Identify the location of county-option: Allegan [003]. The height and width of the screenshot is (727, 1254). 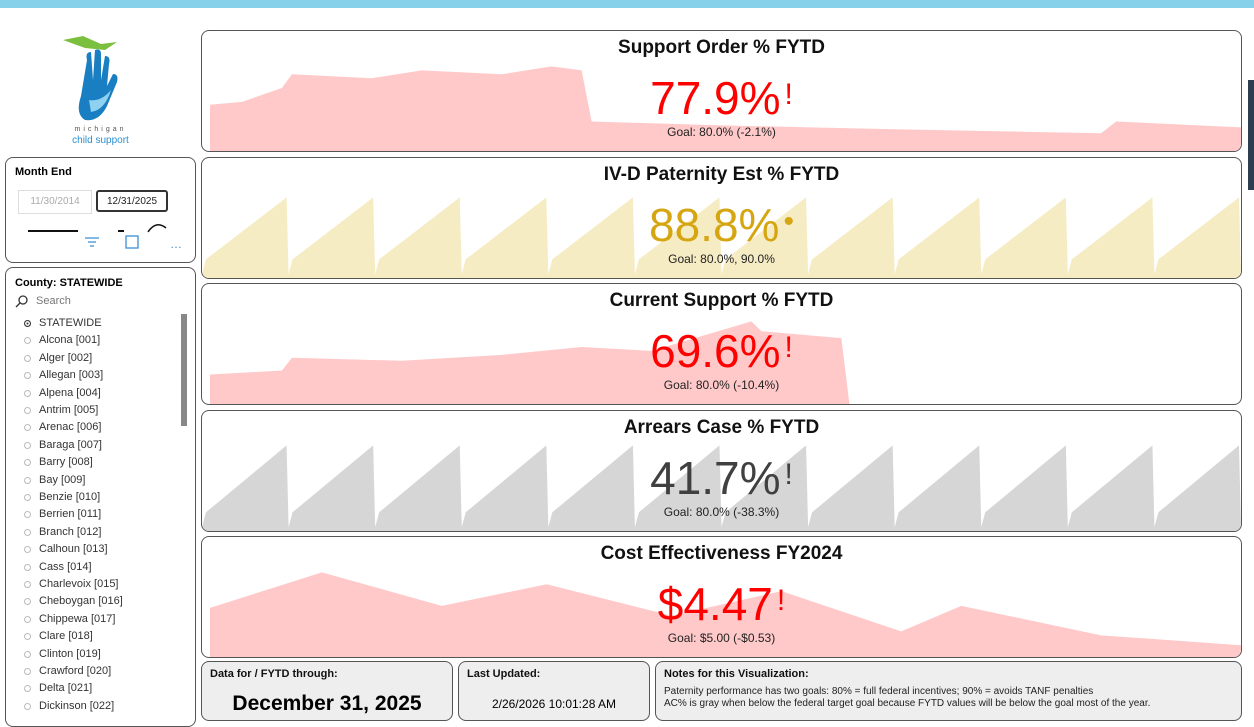
(63, 375).